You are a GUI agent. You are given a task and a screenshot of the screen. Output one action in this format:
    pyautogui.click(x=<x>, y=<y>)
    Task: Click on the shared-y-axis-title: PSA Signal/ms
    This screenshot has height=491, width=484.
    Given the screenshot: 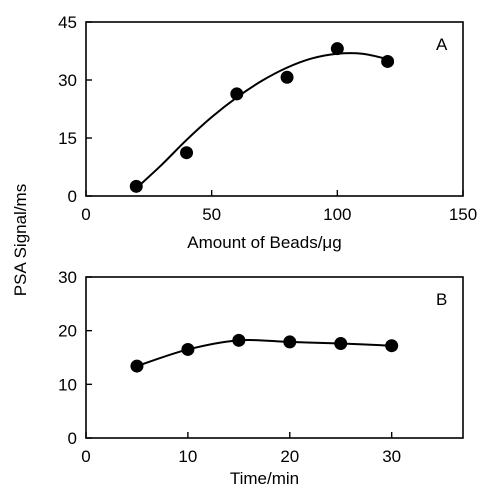 What is the action you would take?
    pyautogui.click(x=20, y=240)
    